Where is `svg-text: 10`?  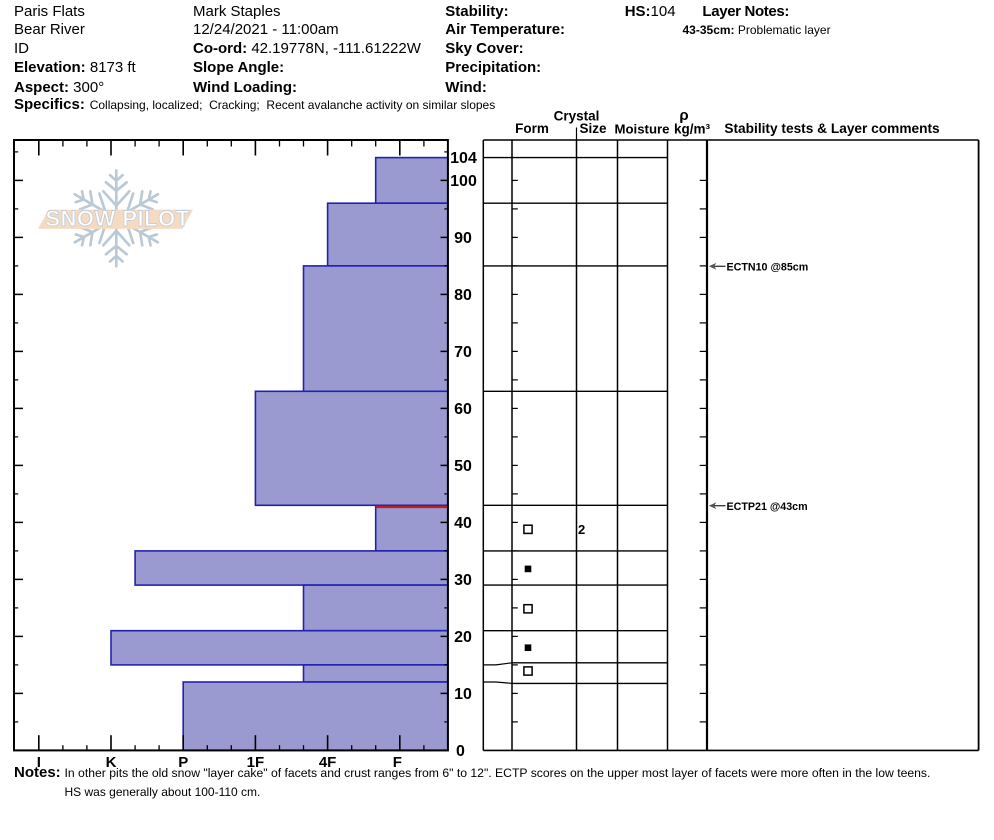 svg-text: 10 is located at coordinates (463, 694).